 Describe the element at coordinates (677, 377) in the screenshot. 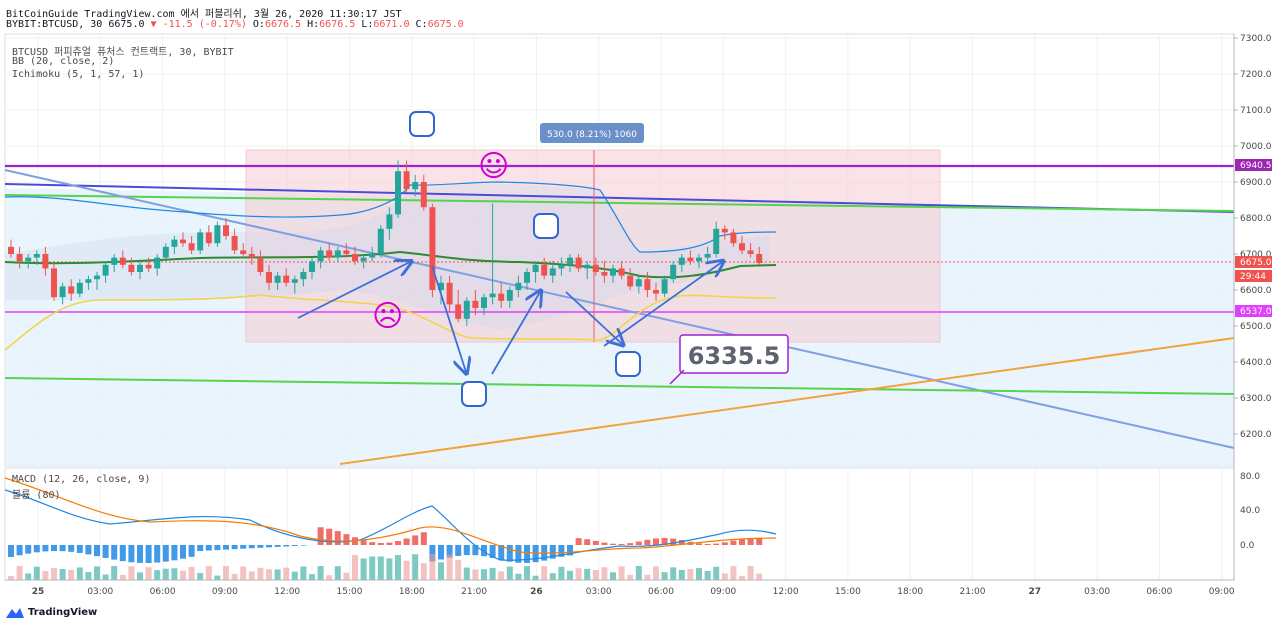

I see `callout-pointer` at that location.